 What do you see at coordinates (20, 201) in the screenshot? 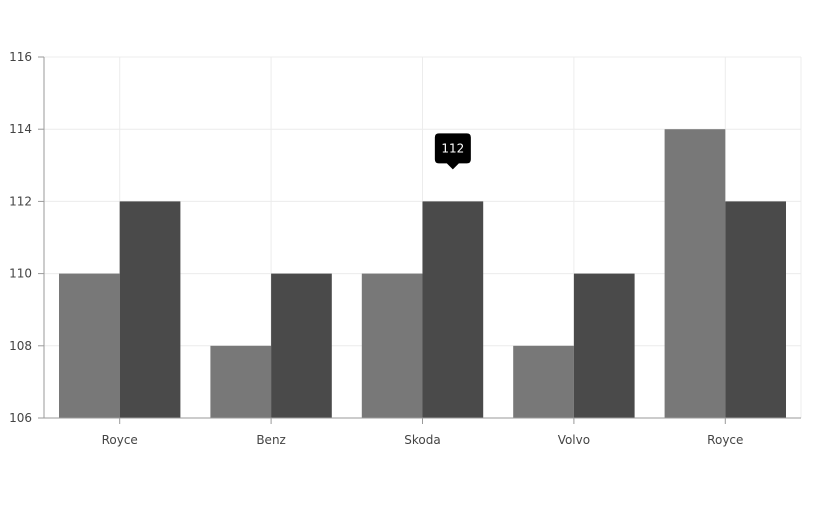
I see `y-tick-label: 112` at bounding box center [20, 201].